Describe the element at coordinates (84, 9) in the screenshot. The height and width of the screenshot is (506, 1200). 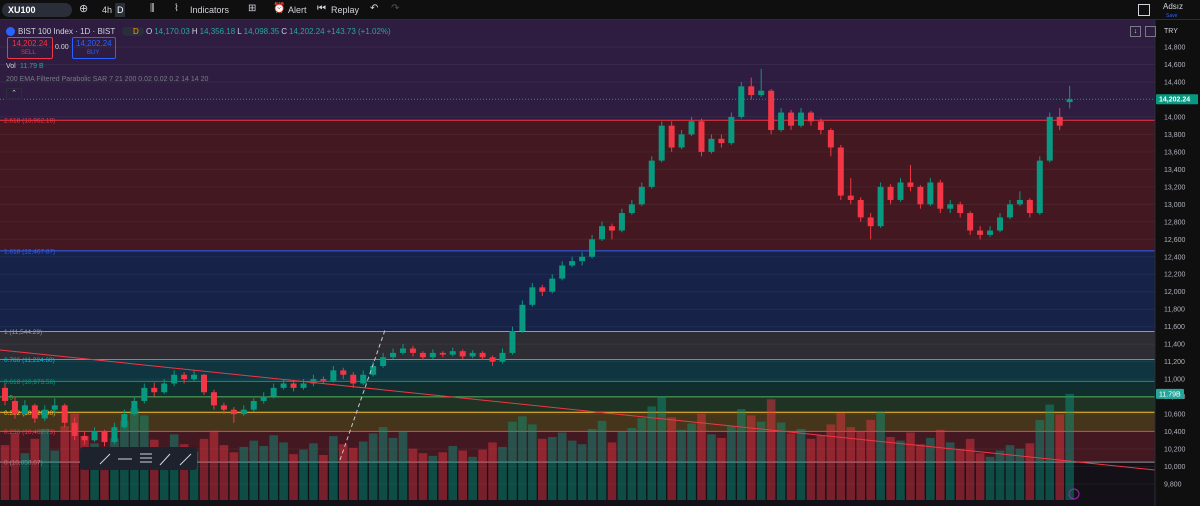
I see `add-symbol: ⊕` at that location.